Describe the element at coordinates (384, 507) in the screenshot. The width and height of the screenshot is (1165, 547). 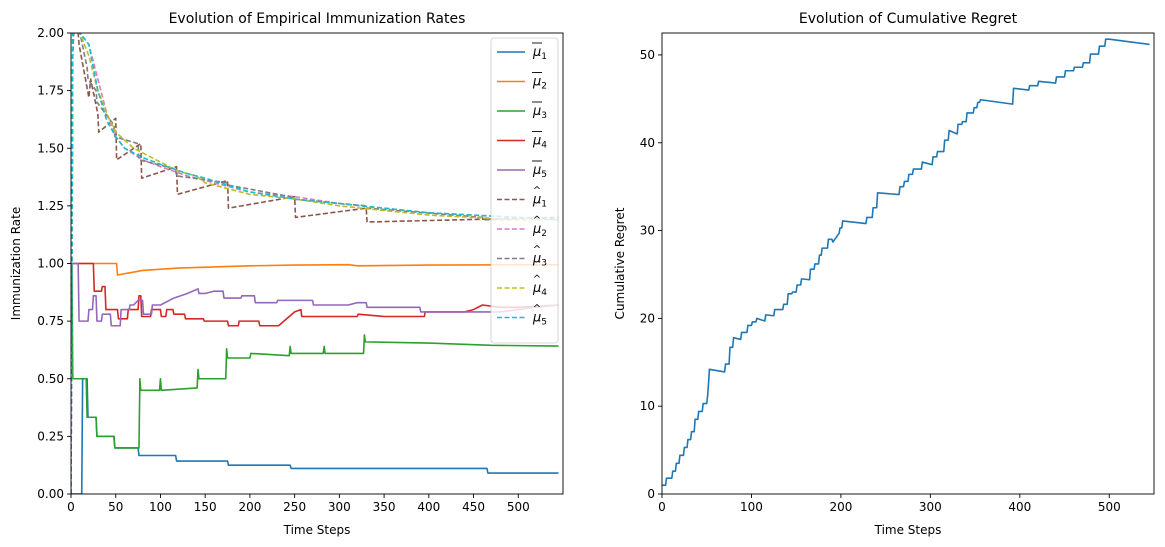
I see `x-tick-label: 350` at that location.